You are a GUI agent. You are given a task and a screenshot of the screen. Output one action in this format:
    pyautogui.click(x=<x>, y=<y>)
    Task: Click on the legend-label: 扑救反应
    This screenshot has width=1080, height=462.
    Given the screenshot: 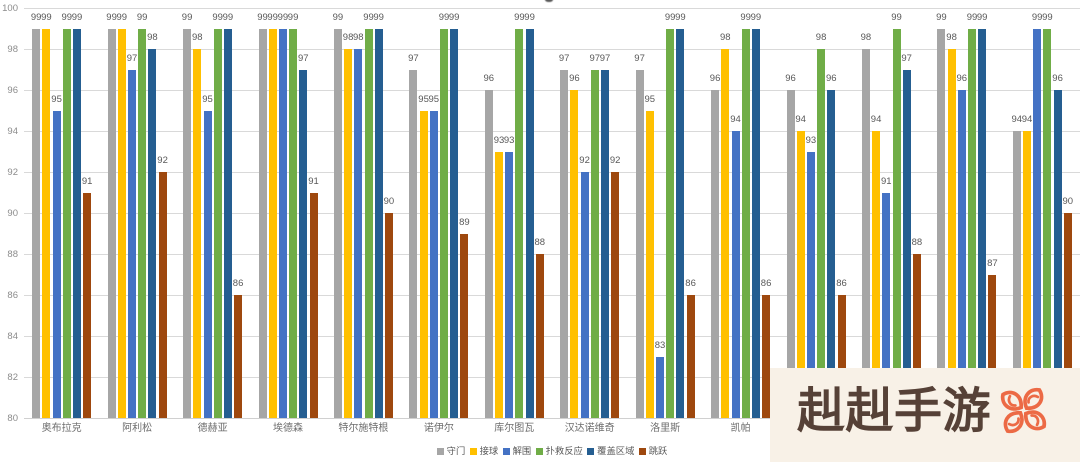 What is the action you would take?
    pyautogui.click(x=564, y=451)
    